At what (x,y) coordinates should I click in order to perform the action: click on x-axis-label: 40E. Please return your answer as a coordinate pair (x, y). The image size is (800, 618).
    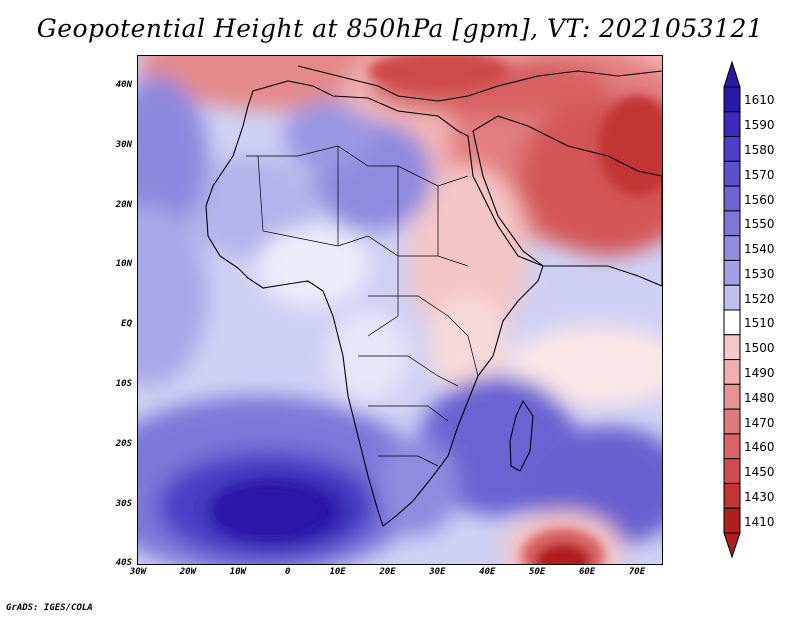
    Looking at the image, I should click on (487, 572).